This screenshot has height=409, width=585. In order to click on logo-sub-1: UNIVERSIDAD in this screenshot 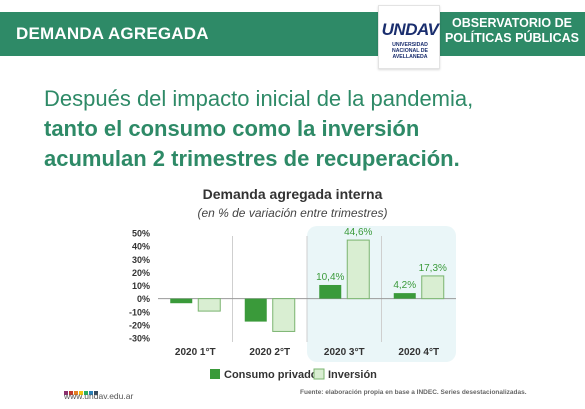, I will do `click(410, 45)`.